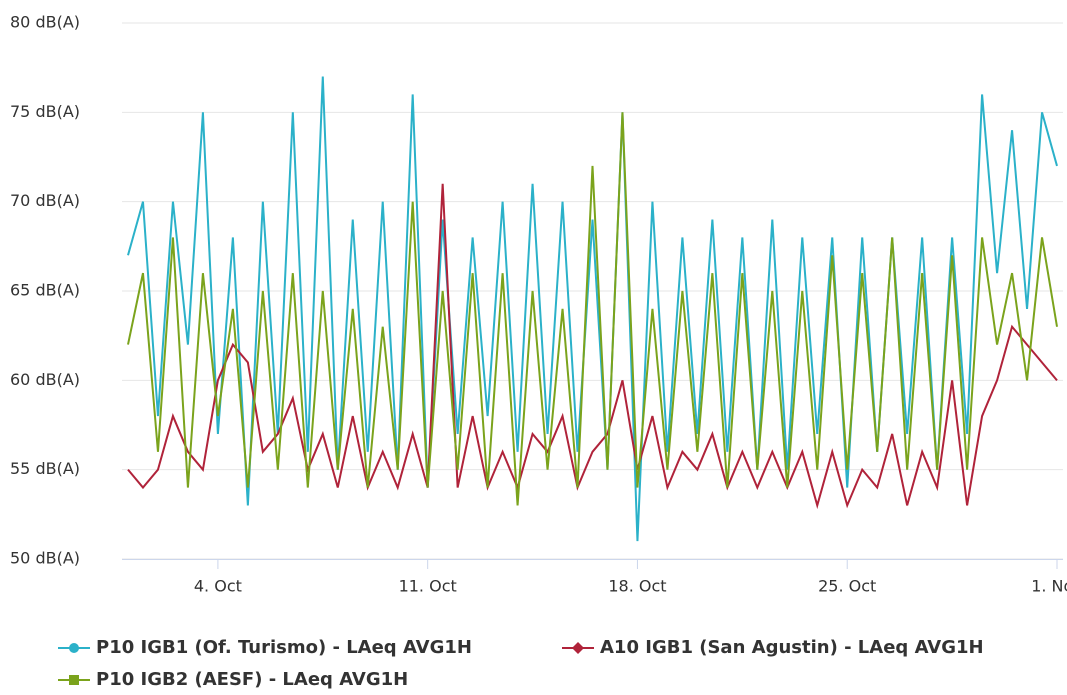 The height and width of the screenshot is (695, 1067). Describe the element at coordinates (218, 586) in the screenshot. I see `x-tick-label: 4. Oct` at that location.